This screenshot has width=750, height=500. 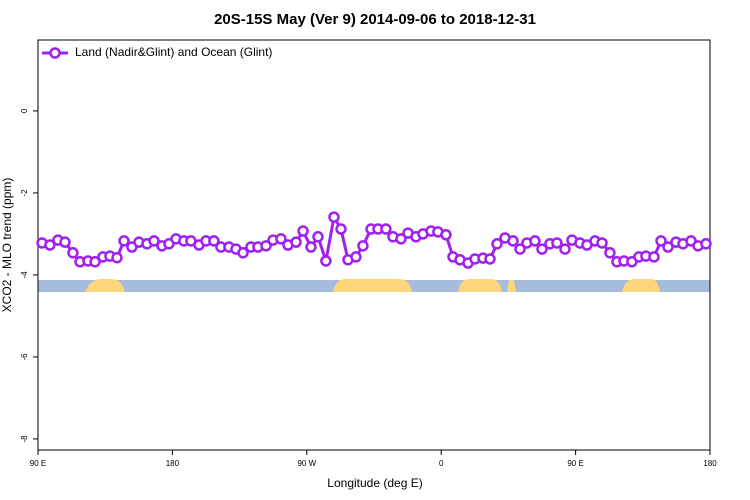 I want to click on y-axis-label: XCO2 - MLO trend (ppm), so click(x=7, y=245).